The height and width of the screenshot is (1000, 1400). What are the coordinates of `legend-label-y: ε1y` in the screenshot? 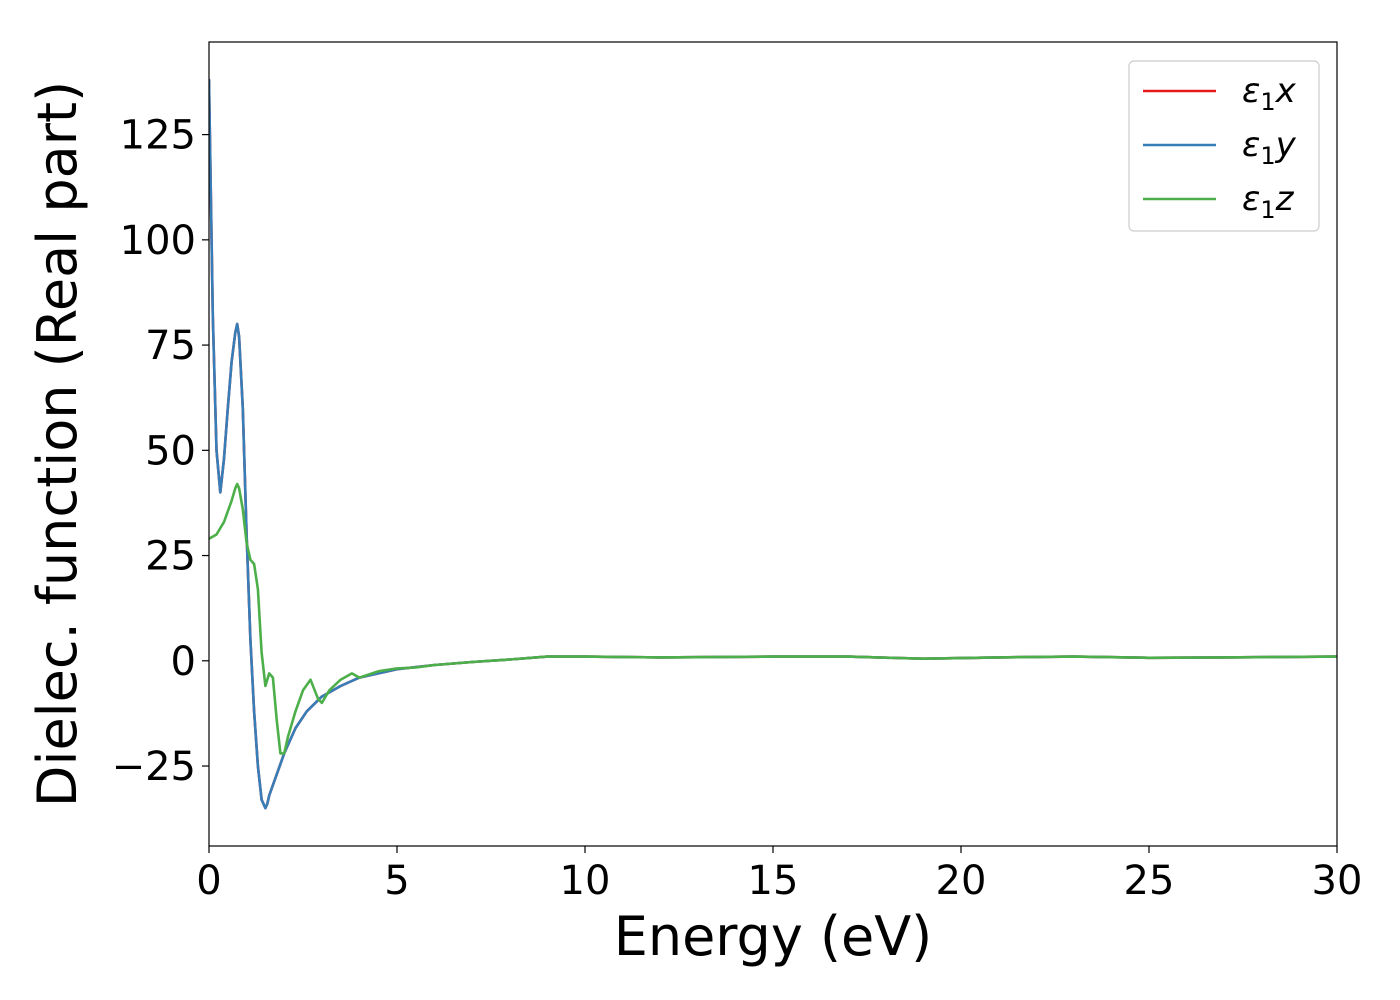 It's located at (1269, 147).